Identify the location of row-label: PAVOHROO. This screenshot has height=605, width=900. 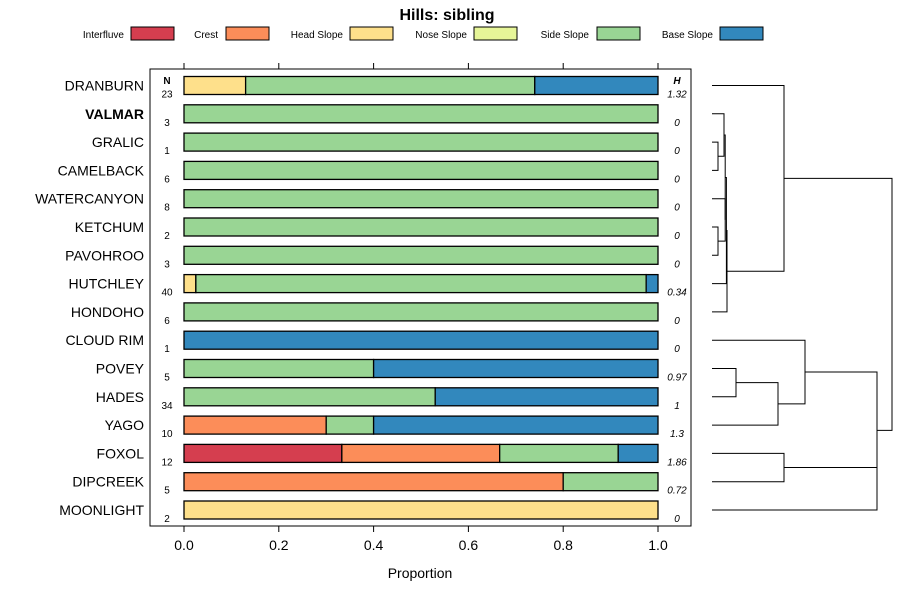
(104, 255).